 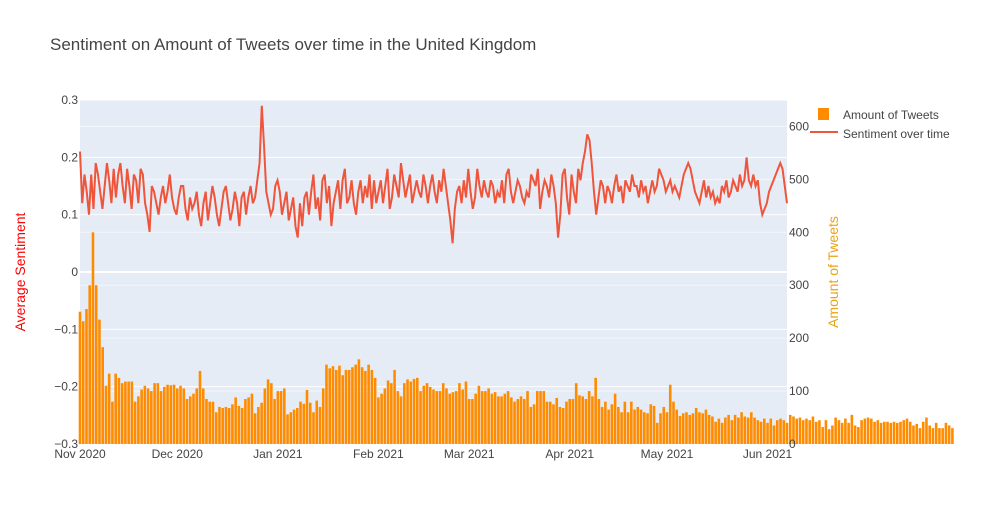 What do you see at coordinates (69, 215) in the screenshot?
I see `y-left-tick-label: 0.1` at bounding box center [69, 215].